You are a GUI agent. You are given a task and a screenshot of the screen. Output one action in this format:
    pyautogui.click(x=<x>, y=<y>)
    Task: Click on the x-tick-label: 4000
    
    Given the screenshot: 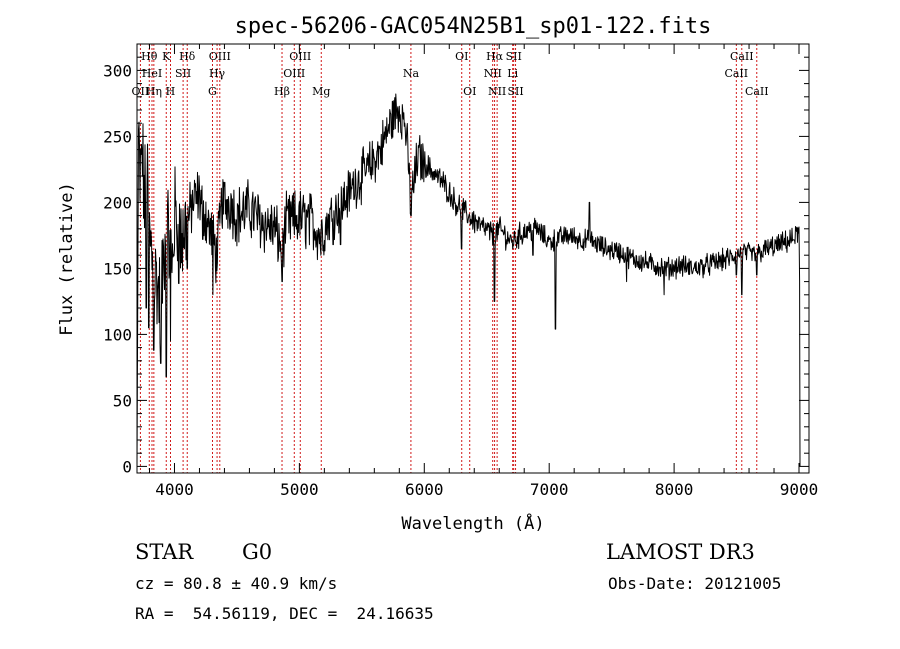 What is the action you would take?
    pyautogui.click(x=174, y=489)
    